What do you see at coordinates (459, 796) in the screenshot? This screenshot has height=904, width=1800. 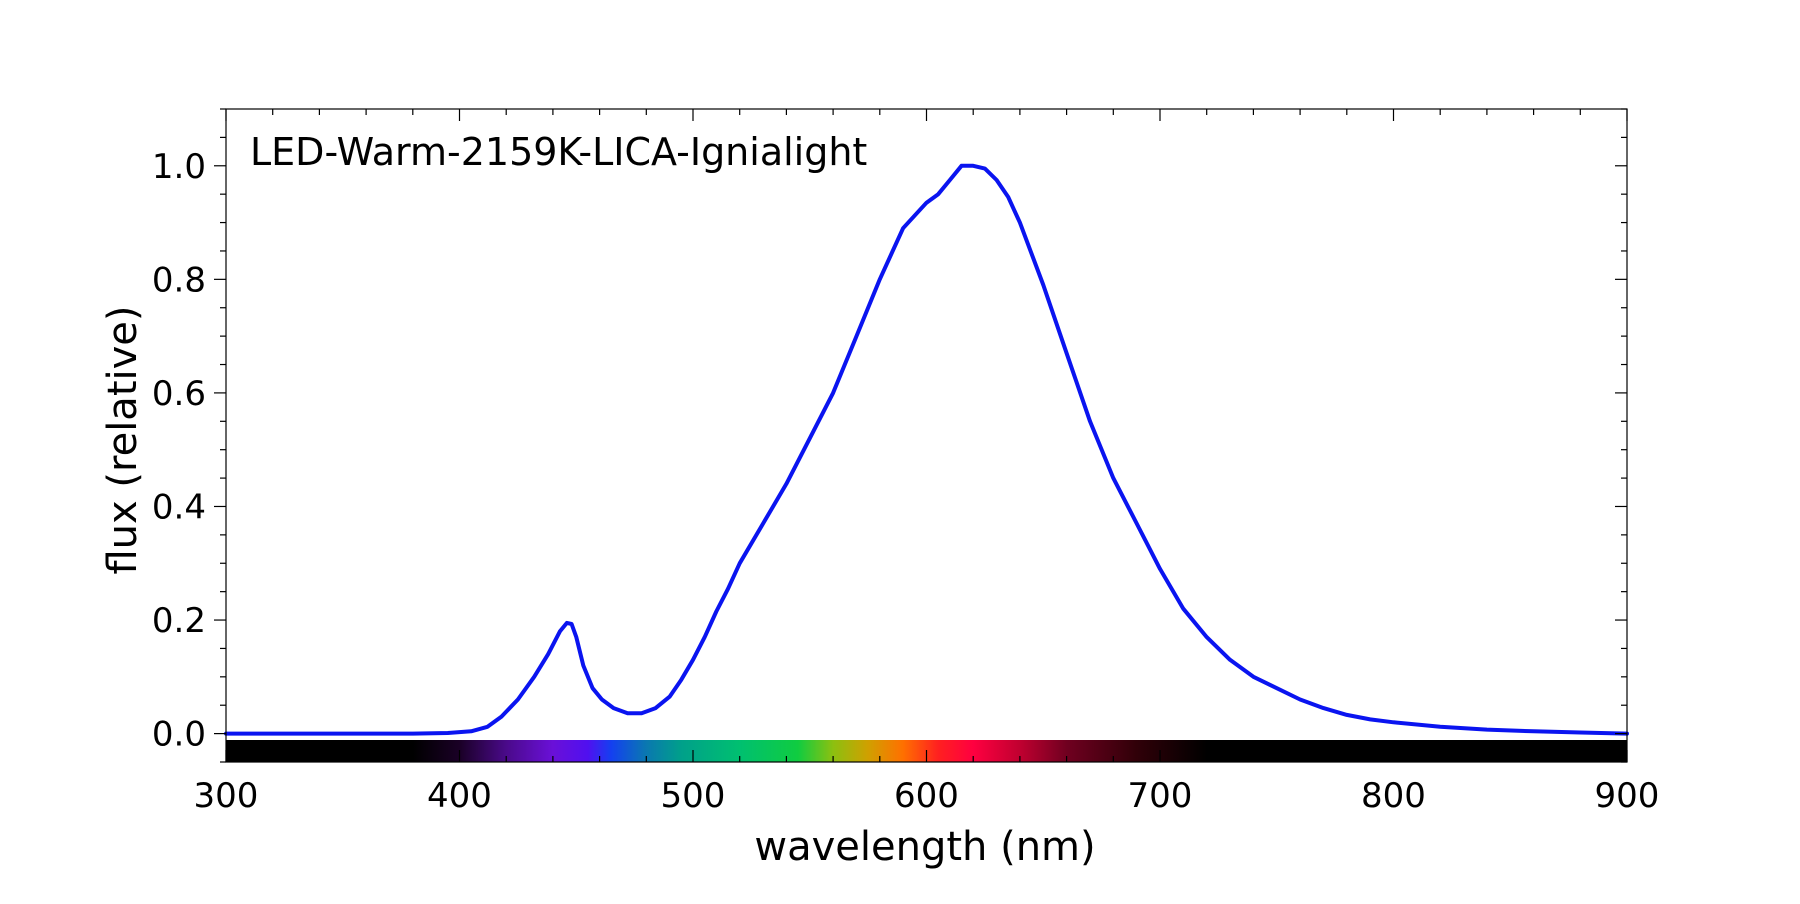 I see `x-tick-label: 400` at bounding box center [459, 796].